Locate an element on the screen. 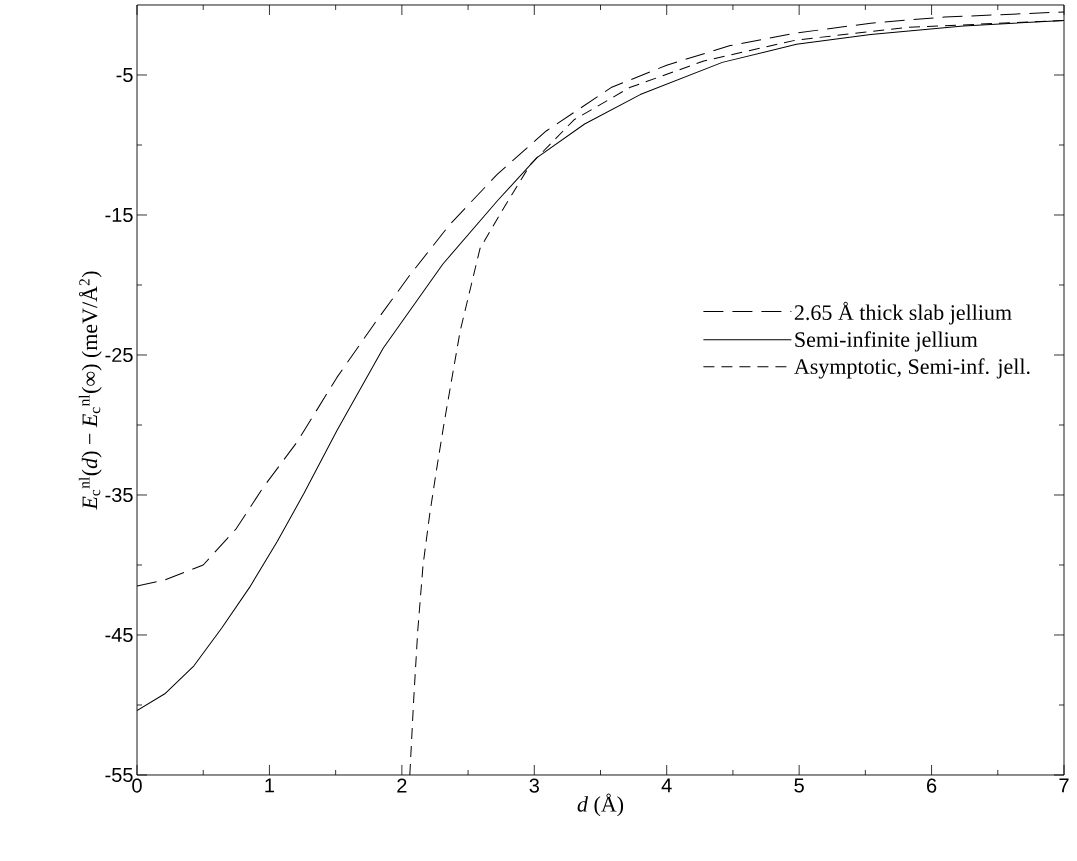 Image resolution: width=1077 pixels, height=861 pixels. x-tick-label: 1 is located at coordinates (270, 785).